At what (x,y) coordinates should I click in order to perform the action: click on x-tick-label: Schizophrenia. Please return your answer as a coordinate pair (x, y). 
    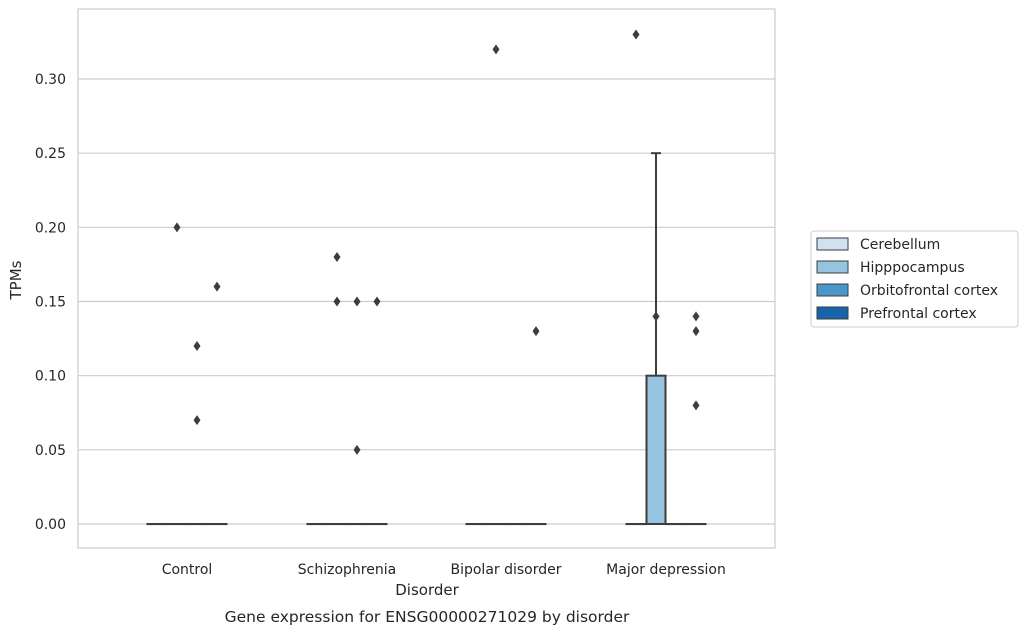
    Looking at the image, I should click on (347, 570).